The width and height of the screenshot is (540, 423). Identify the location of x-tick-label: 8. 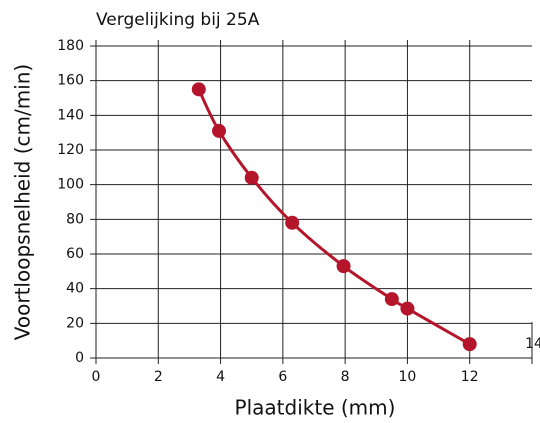
(345, 377).